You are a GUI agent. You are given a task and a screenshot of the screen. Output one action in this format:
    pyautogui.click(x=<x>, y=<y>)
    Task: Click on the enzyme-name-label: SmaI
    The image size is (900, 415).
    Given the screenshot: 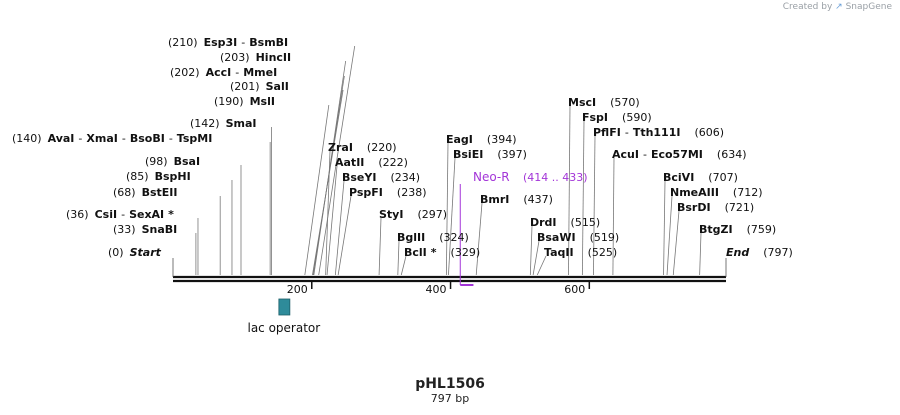 What is the action you would take?
    pyautogui.click(x=241, y=123)
    